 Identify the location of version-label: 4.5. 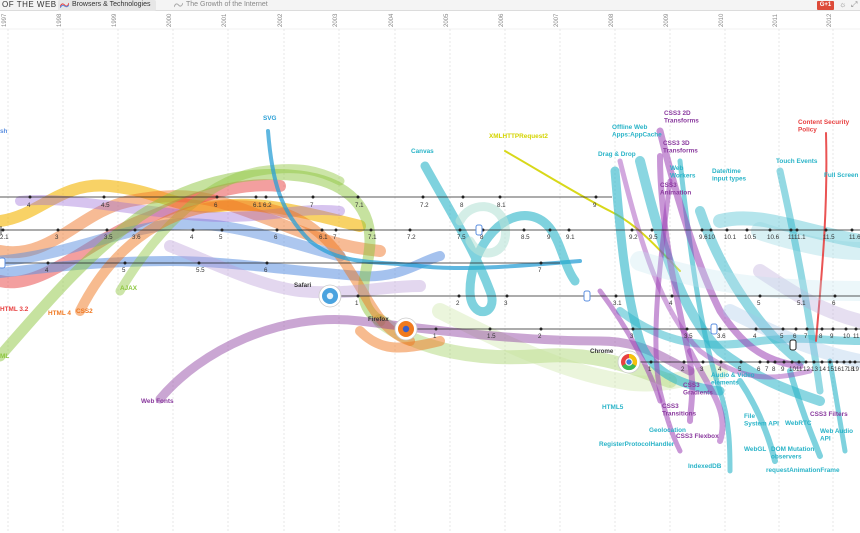
(105, 205).